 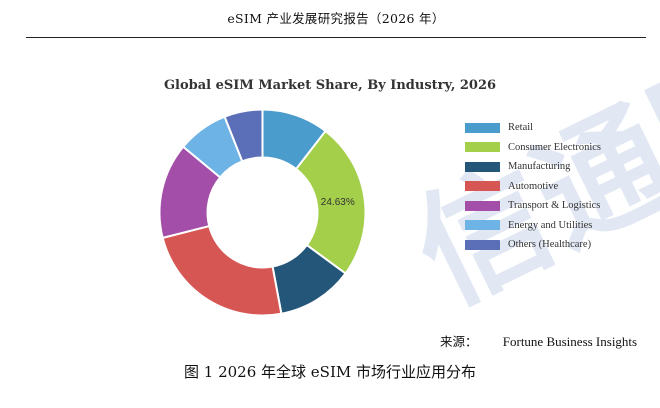 I want to click on donut-slice-automotive, so click(x=222, y=270).